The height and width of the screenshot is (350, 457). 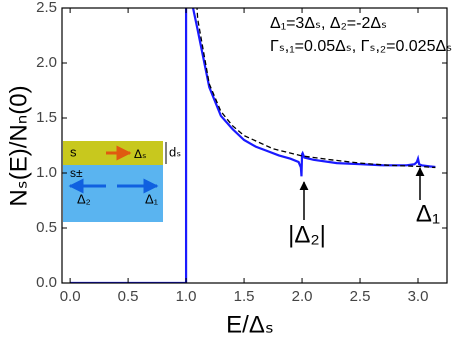 I want to click on x-tick-label: 2.5, so click(x=360, y=296).